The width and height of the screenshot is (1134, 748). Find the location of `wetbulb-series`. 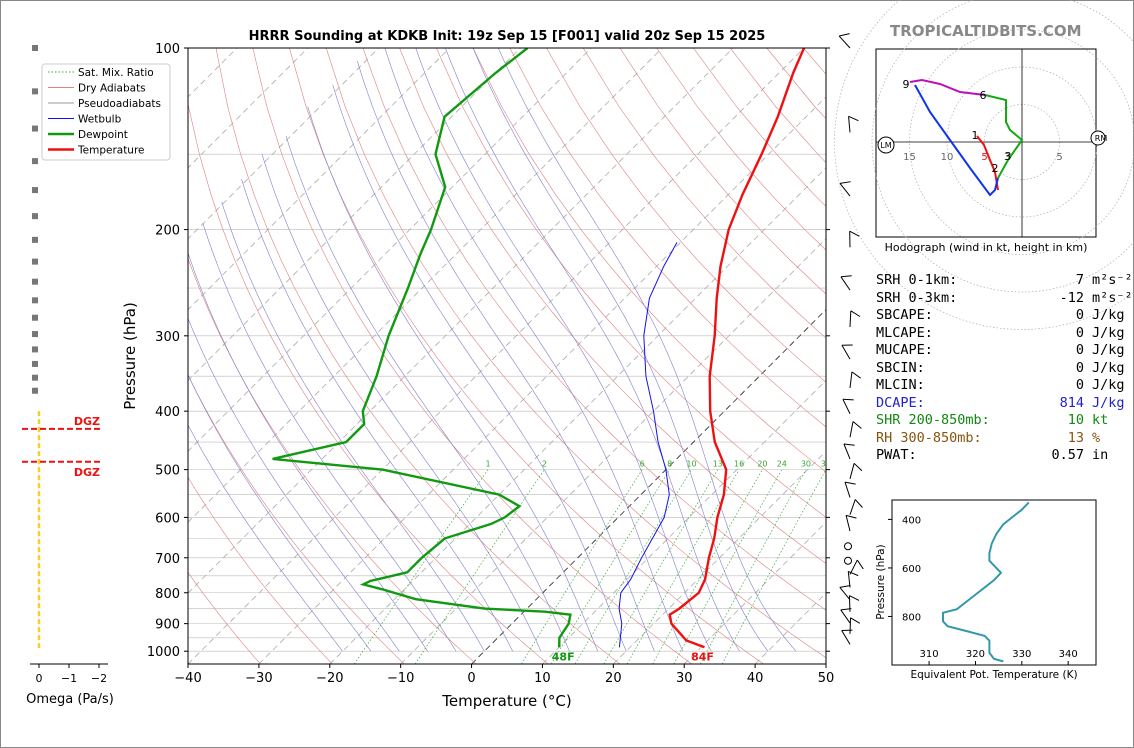

wetbulb-series is located at coordinates (648, 445).